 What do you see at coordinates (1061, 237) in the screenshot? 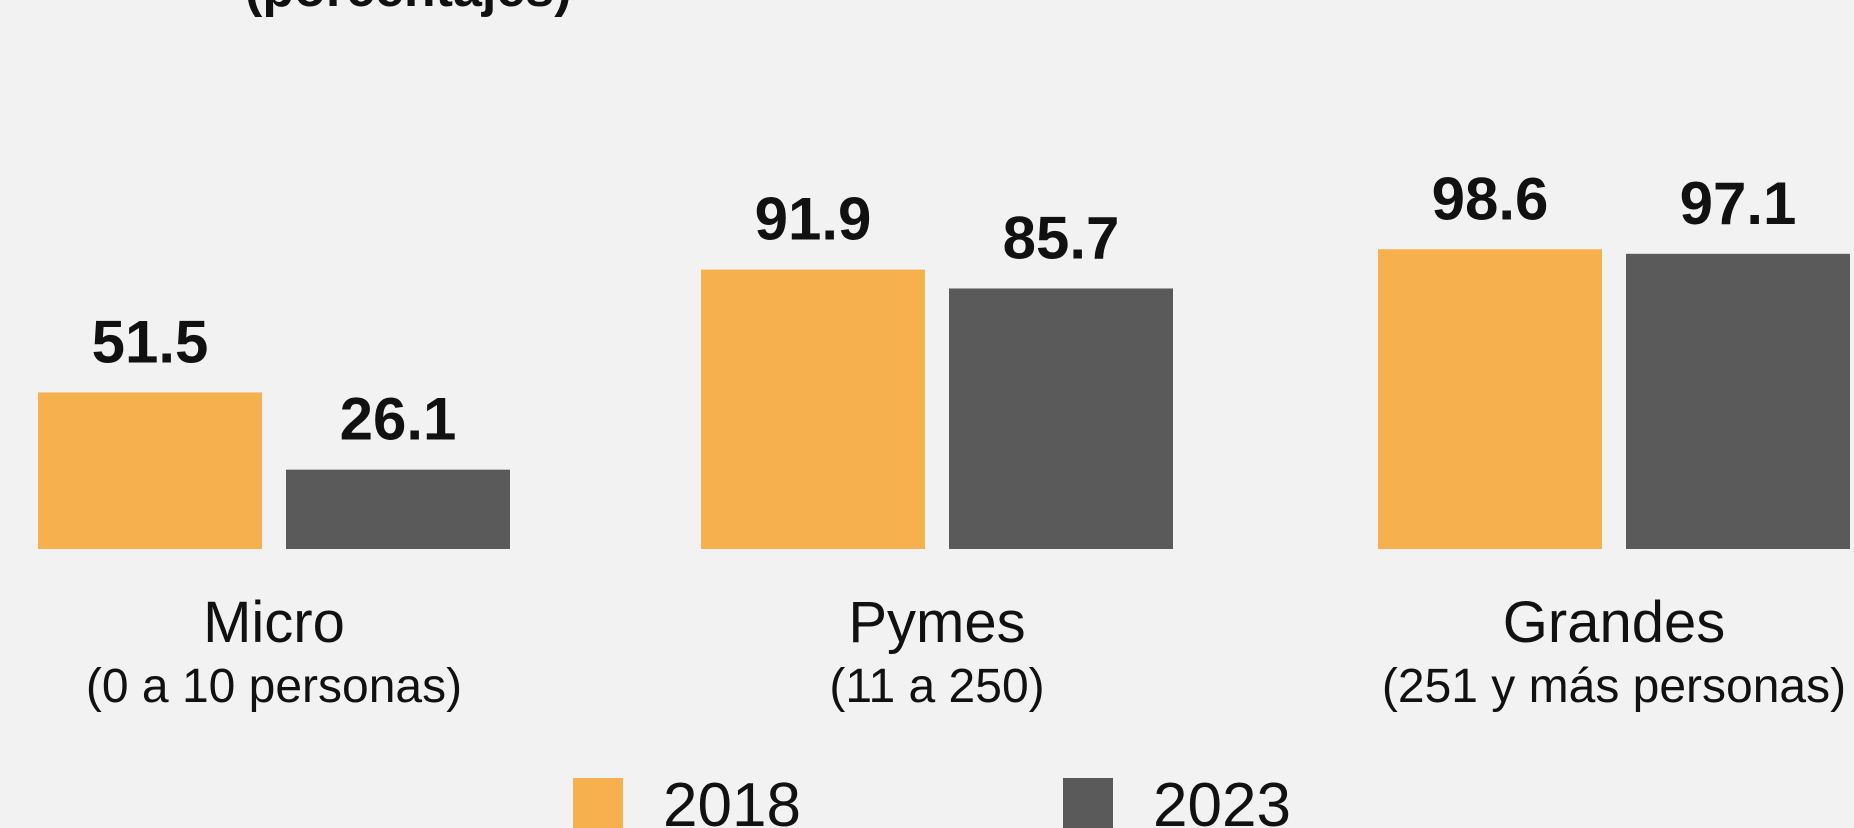
I see `value-label-pymes-2023: 85.7` at bounding box center [1061, 237].